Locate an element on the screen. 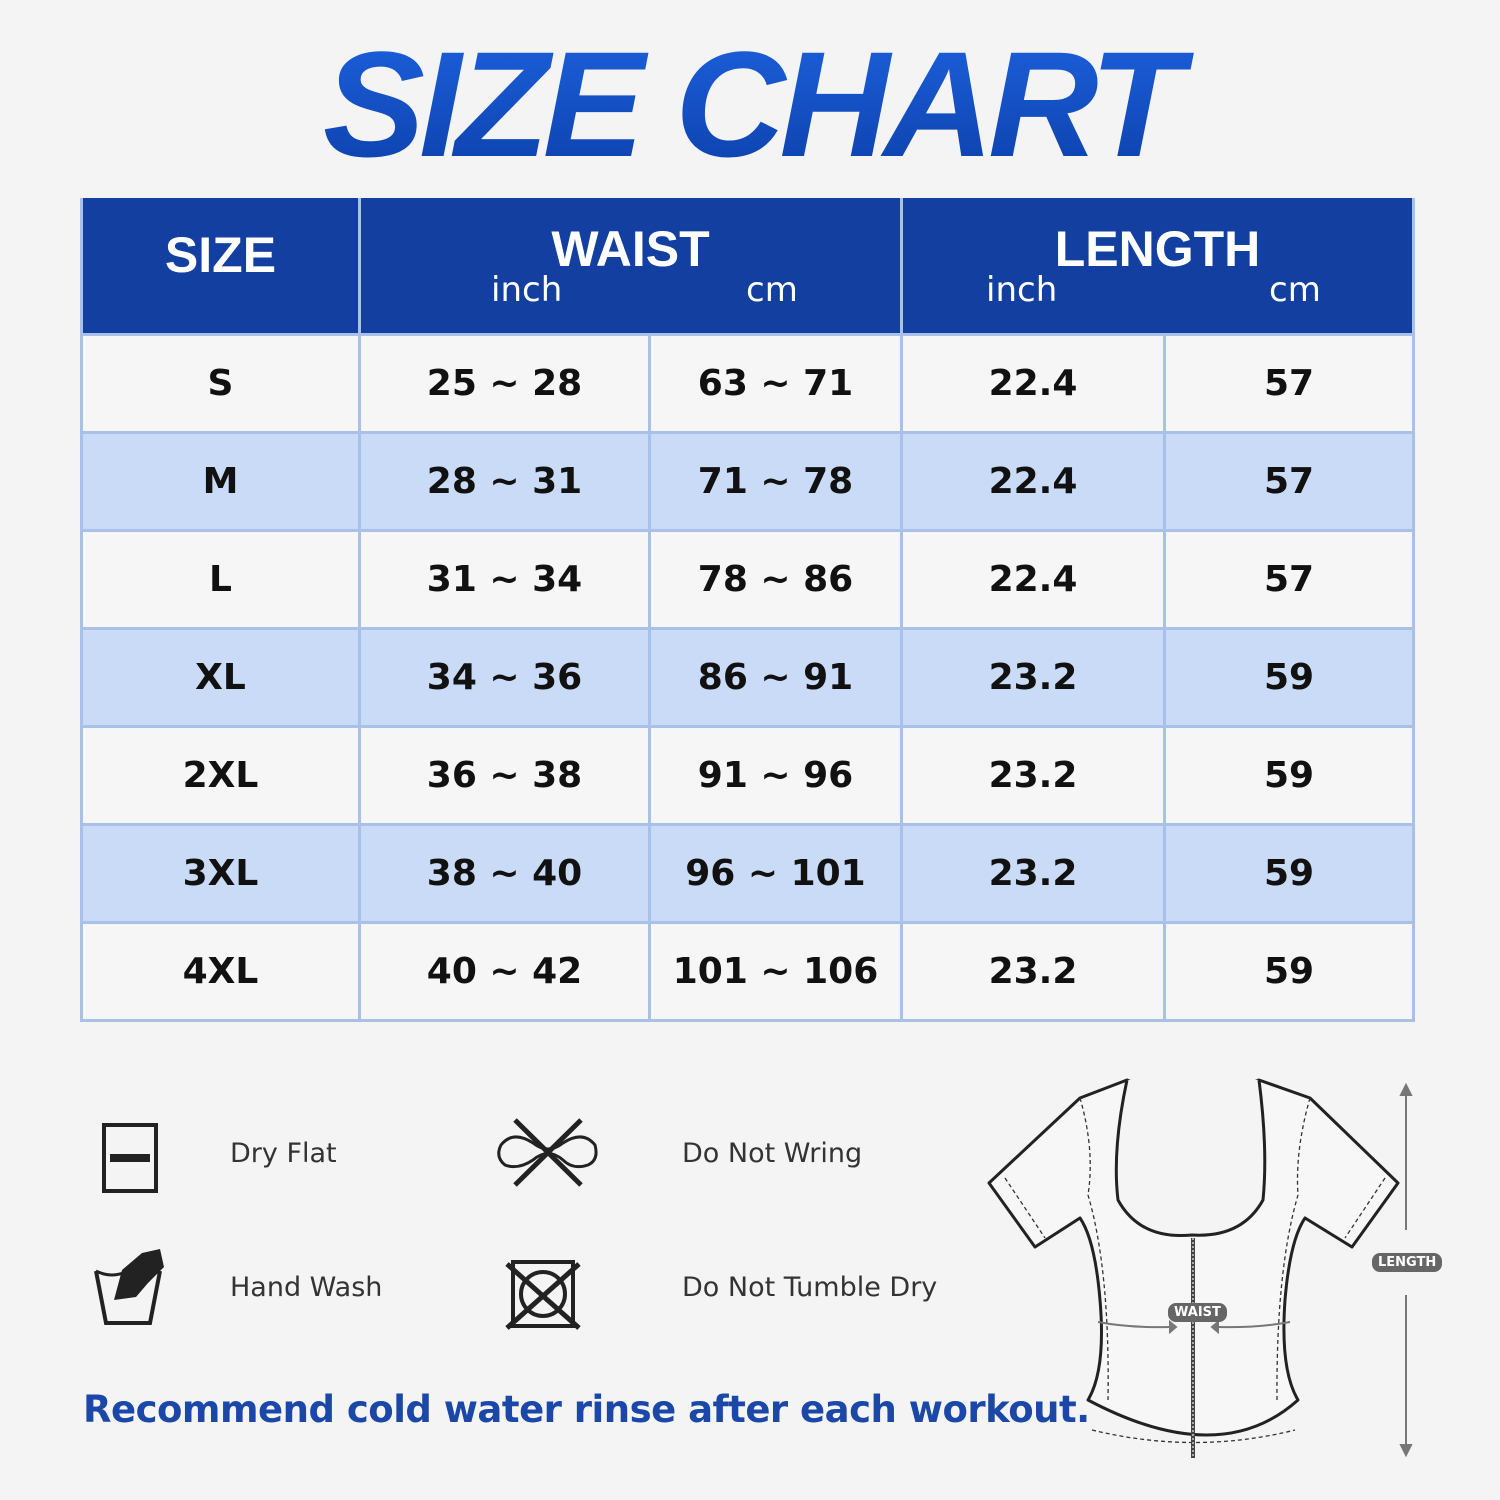 The width and height of the screenshot is (1500, 1500). cell-size: S is located at coordinates (220, 383).